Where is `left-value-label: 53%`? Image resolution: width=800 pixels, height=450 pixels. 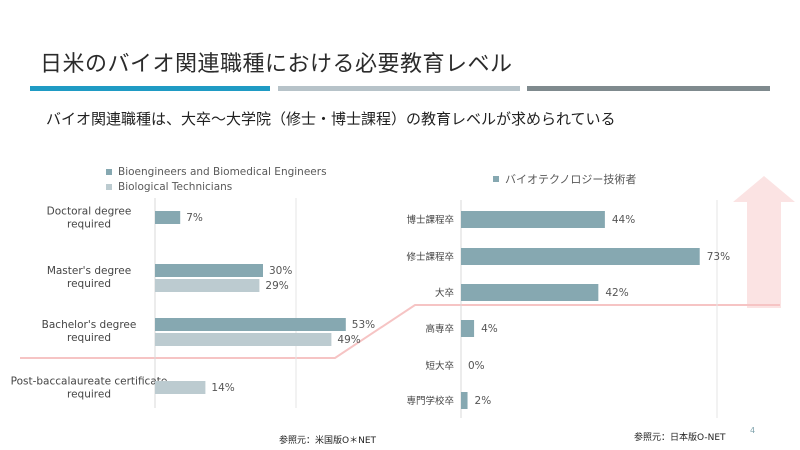
left-value-label: 53% is located at coordinates (363, 325).